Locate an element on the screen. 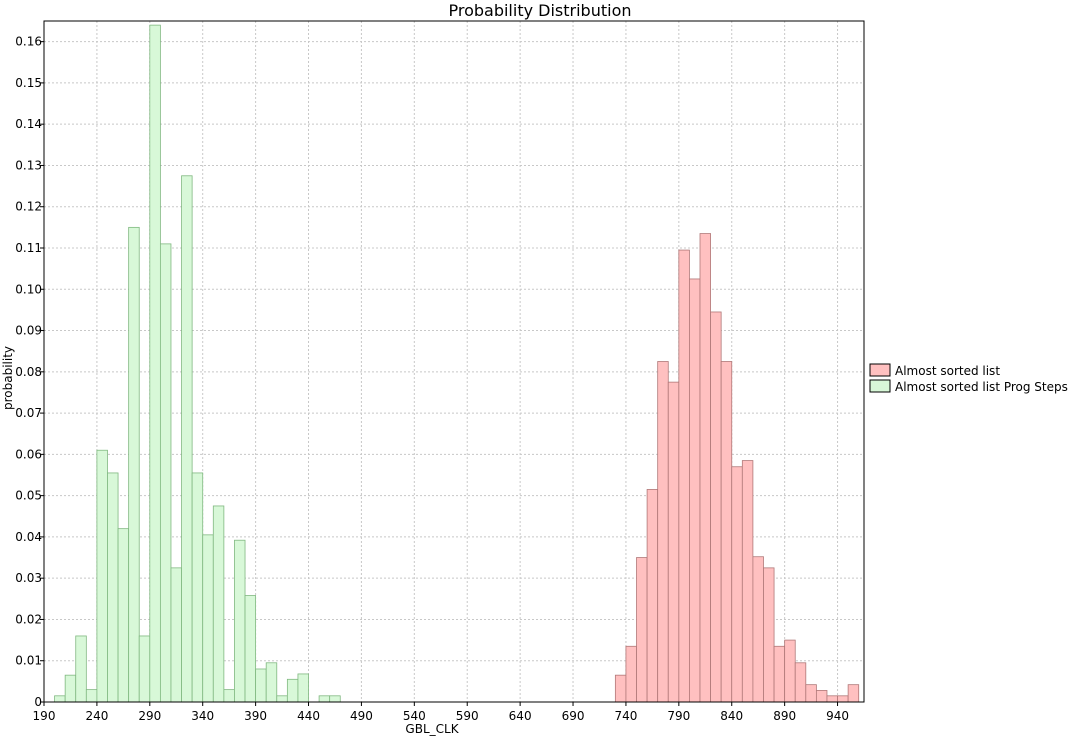  legend-label: Almost sorted list is located at coordinates (947, 371).